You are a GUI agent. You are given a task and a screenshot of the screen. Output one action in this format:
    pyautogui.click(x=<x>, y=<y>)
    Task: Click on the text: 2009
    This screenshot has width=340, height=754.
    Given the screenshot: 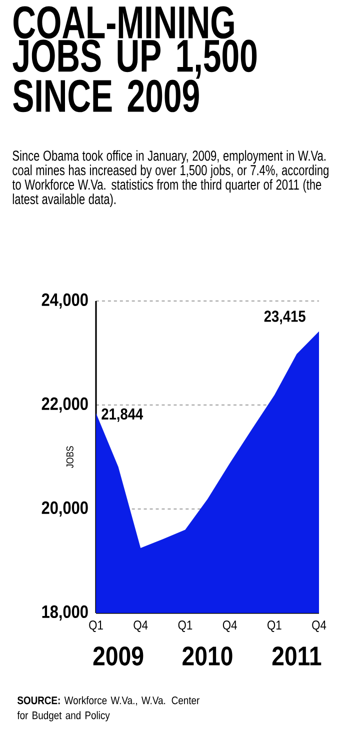 What is the action you would take?
    pyautogui.click(x=118, y=656)
    